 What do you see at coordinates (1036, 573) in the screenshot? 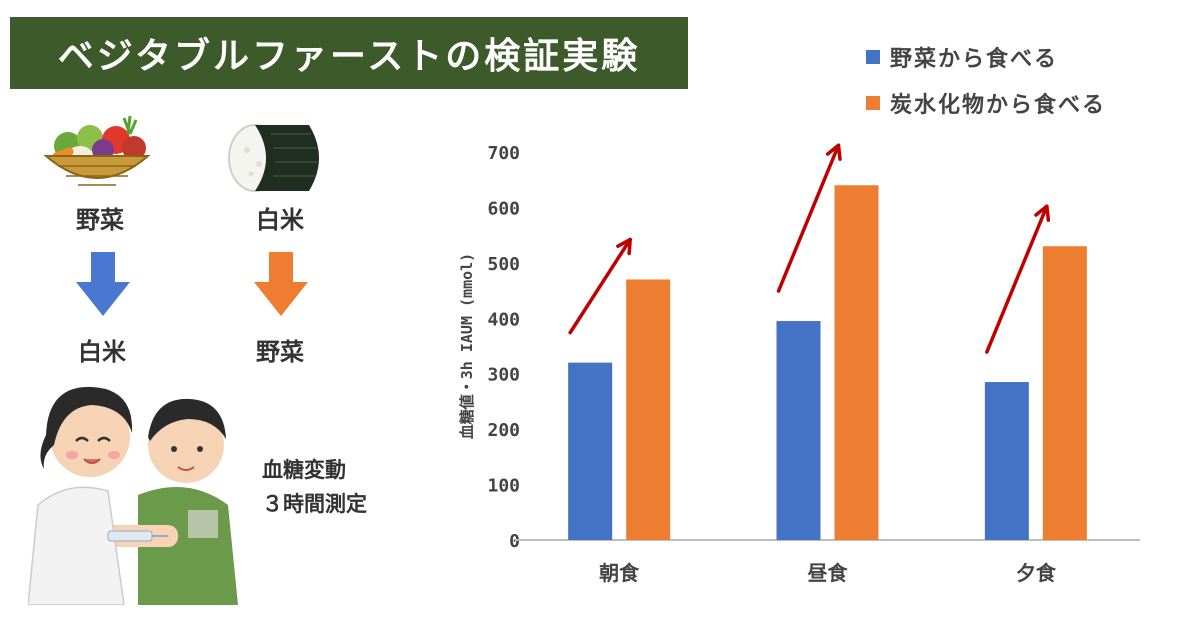
I see `x-tick-label: 夕食` at bounding box center [1036, 573].